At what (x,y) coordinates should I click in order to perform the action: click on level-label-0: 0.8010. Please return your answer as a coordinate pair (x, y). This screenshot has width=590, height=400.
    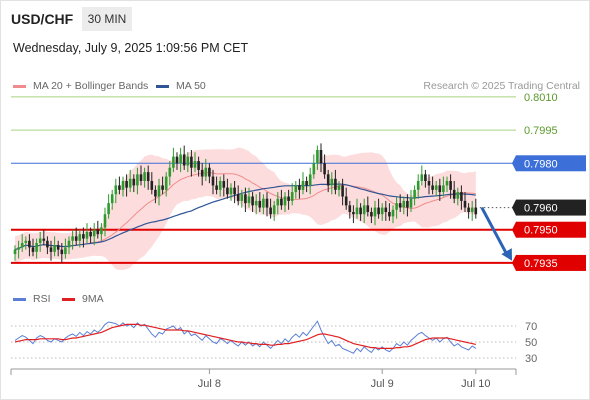
    Looking at the image, I should click on (541, 98).